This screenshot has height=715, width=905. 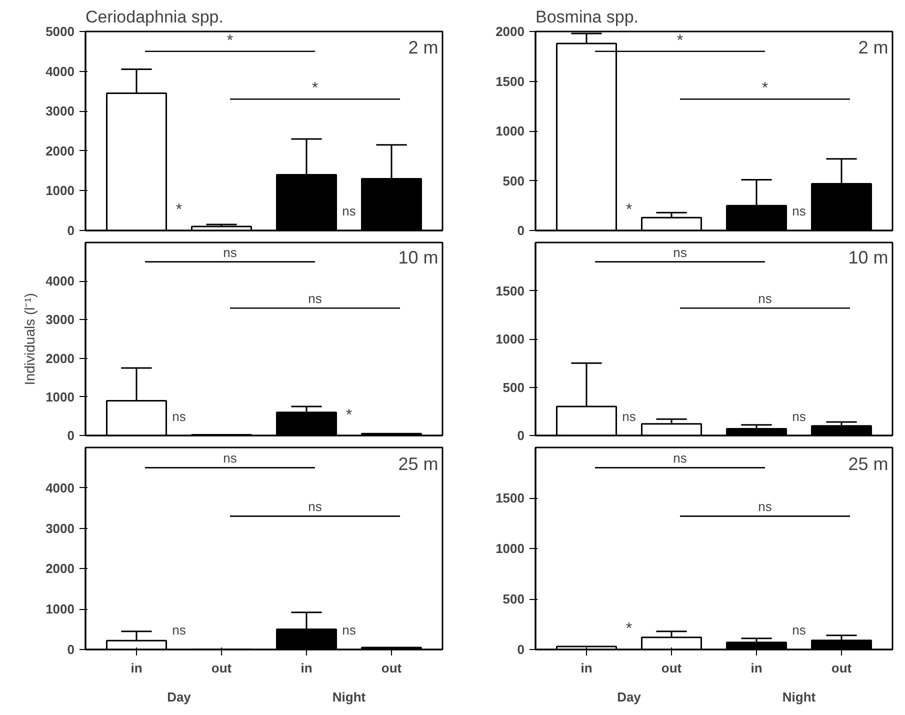 I want to click on chart-title: Ceriodaphnia spp., so click(x=155, y=17).